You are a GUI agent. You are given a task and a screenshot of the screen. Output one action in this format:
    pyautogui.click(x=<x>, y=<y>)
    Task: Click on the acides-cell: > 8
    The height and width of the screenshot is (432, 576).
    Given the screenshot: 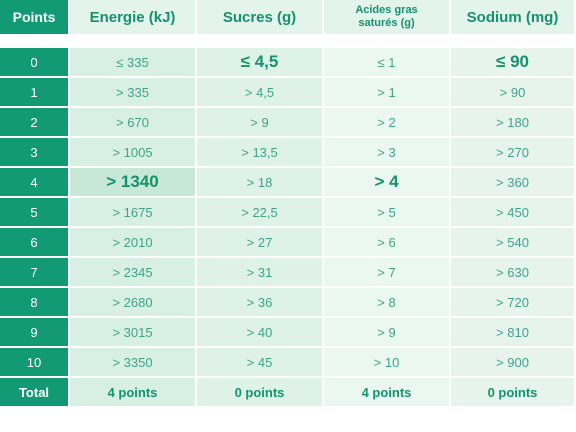 What is the action you would take?
    pyautogui.click(x=387, y=303)
    